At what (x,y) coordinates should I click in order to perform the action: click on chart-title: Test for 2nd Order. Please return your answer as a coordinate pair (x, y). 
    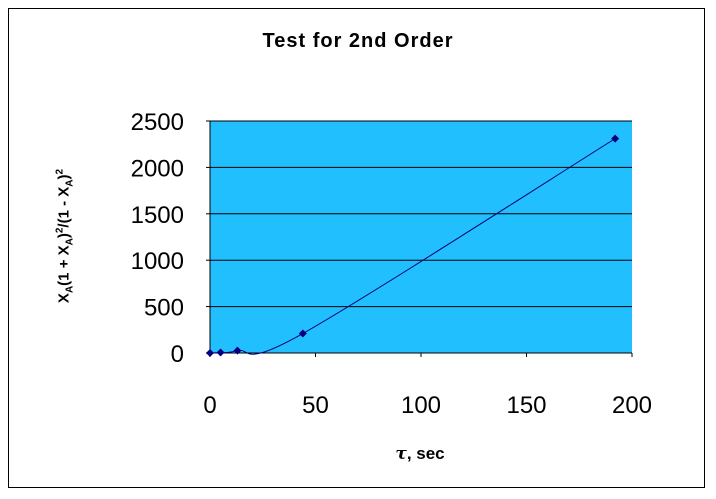
    Looking at the image, I should click on (358, 41).